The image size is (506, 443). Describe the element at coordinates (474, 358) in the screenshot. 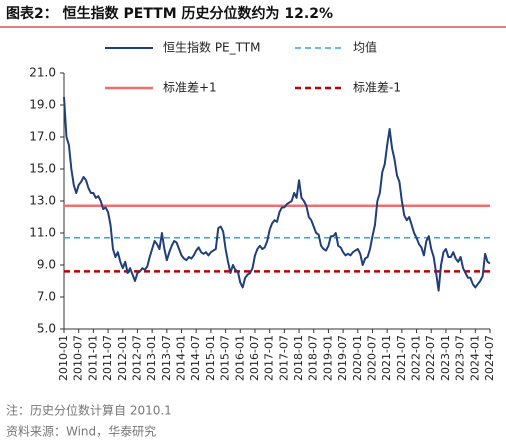

I see `x-tick-label: 2024-01` at that location.